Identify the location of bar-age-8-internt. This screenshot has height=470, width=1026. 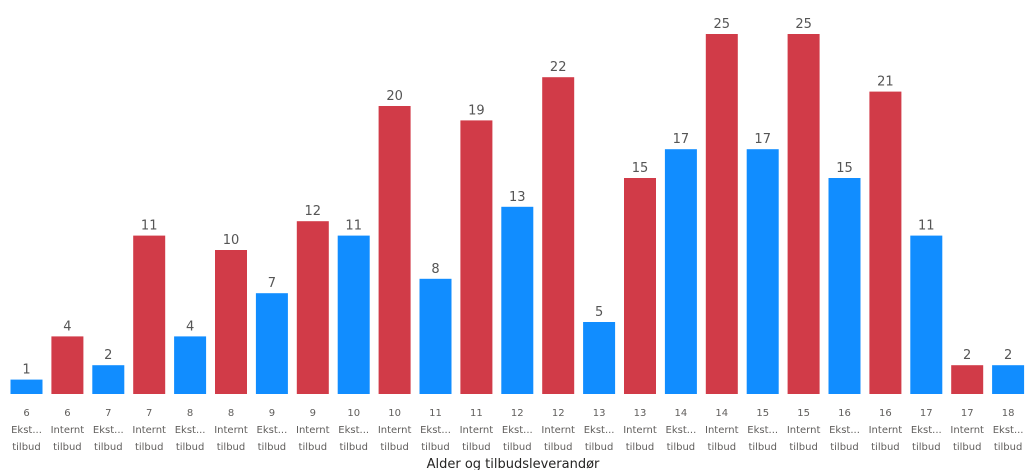
(231, 322).